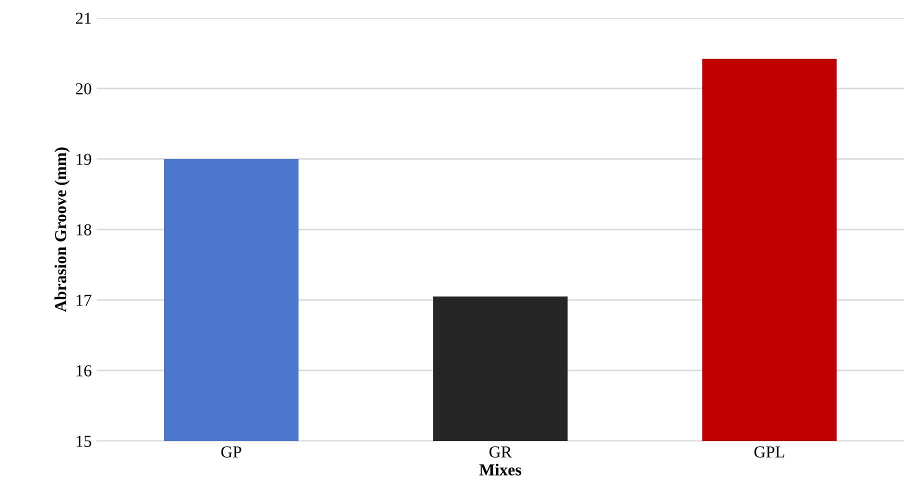 The width and height of the screenshot is (904, 500). What do you see at coordinates (500, 470) in the screenshot?
I see `x-axis-title: Mixes` at bounding box center [500, 470].